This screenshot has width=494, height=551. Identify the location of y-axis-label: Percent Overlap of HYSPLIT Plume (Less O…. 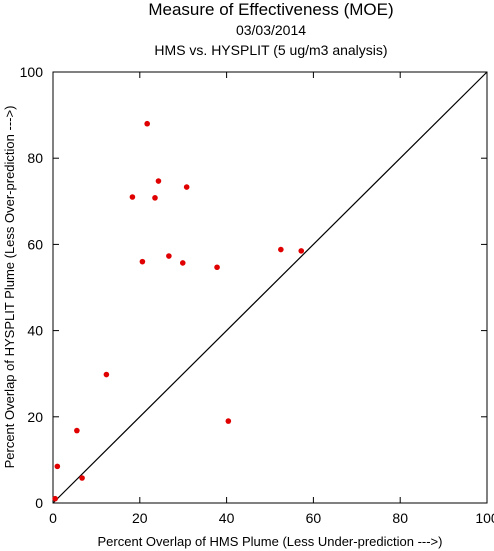
(9, 287).